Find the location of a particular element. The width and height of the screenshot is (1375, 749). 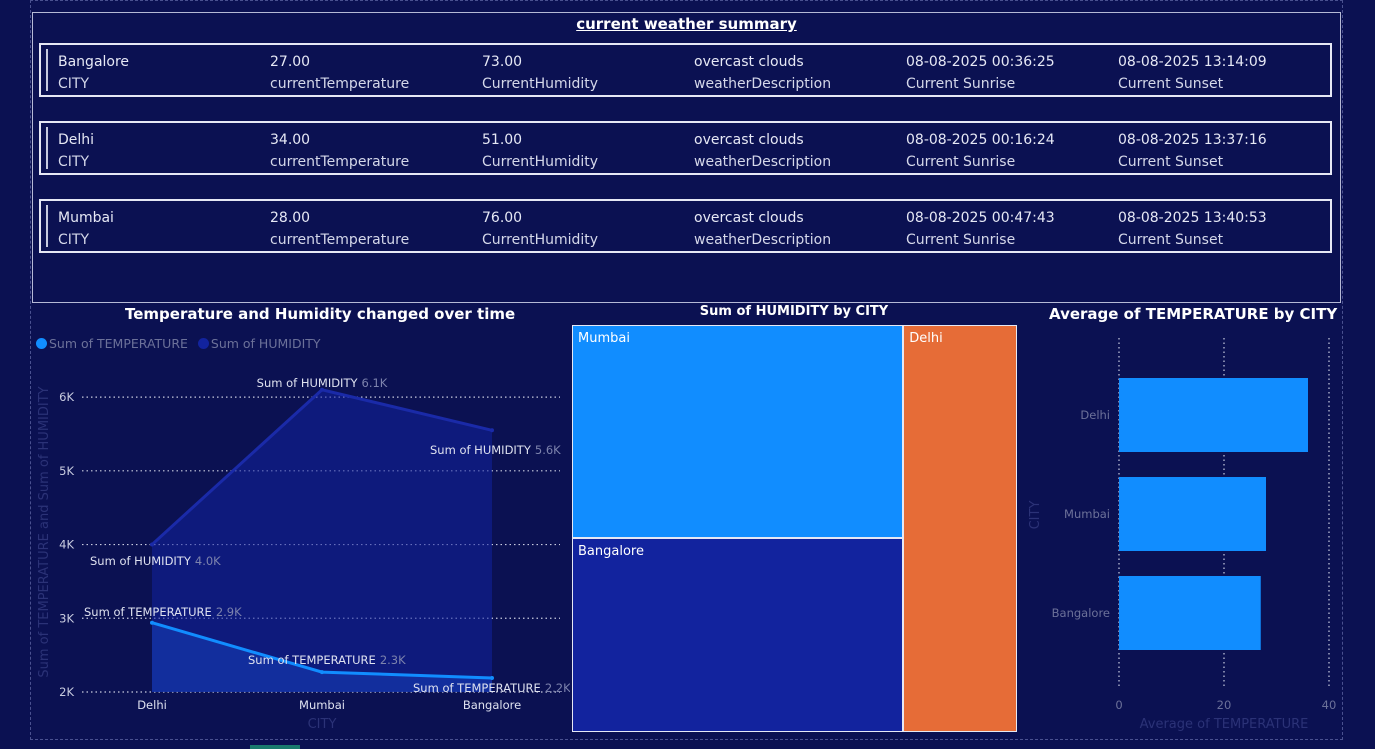

card-temperature: 27.00 currentTemperature is located at coordinates (339, 73).